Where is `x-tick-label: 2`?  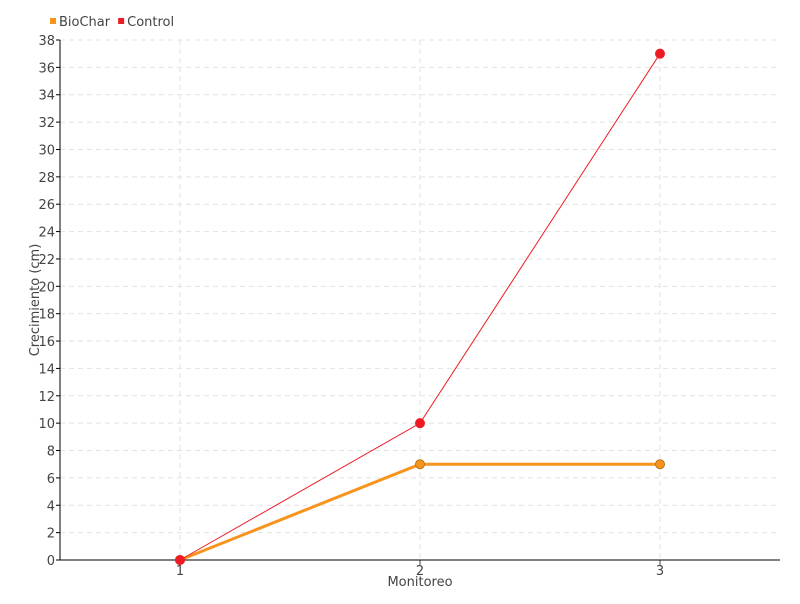
x-tick-label: 2 is located at coordinates (420, 571).